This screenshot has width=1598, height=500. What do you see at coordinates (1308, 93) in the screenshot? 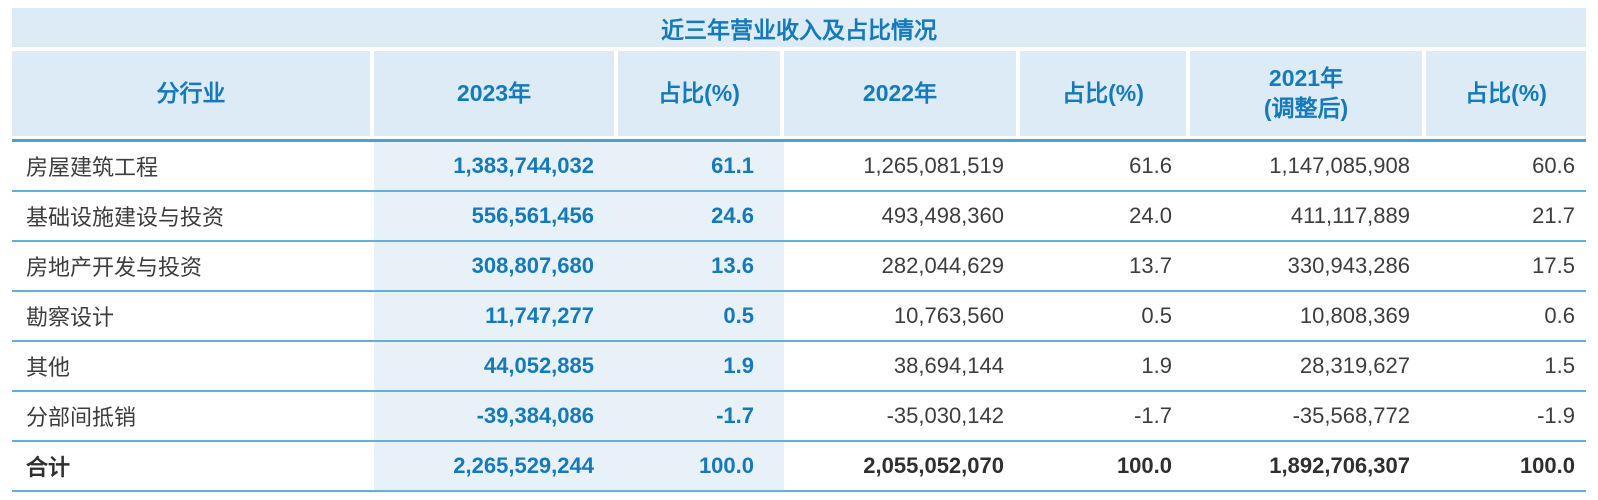
I see `header-cell-5: 2021年 (调整后)` at bounding box center [1308, 93].